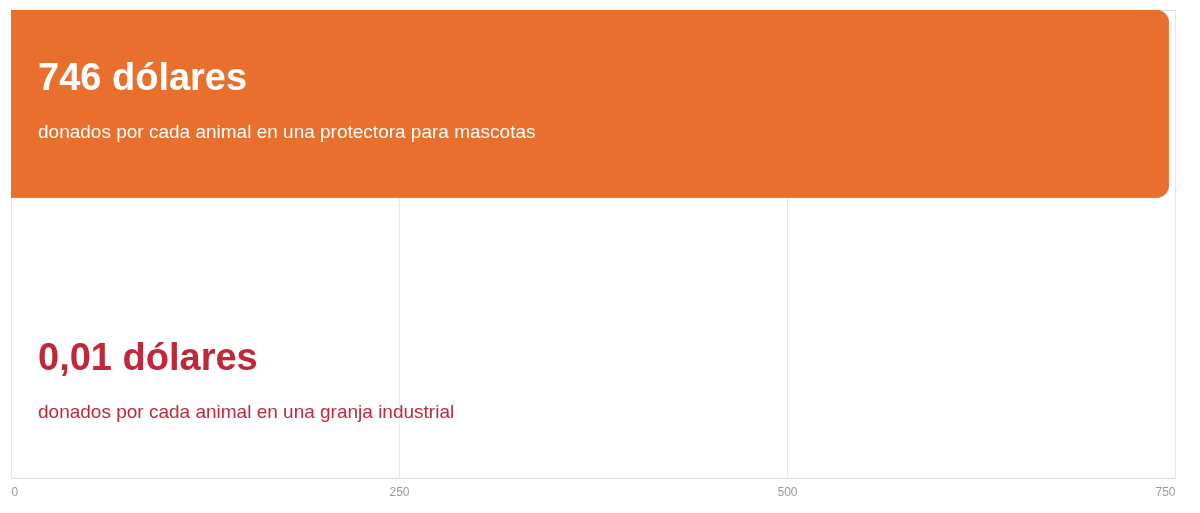  I want to click on data-label: 746 dólares, so click(143, 76).